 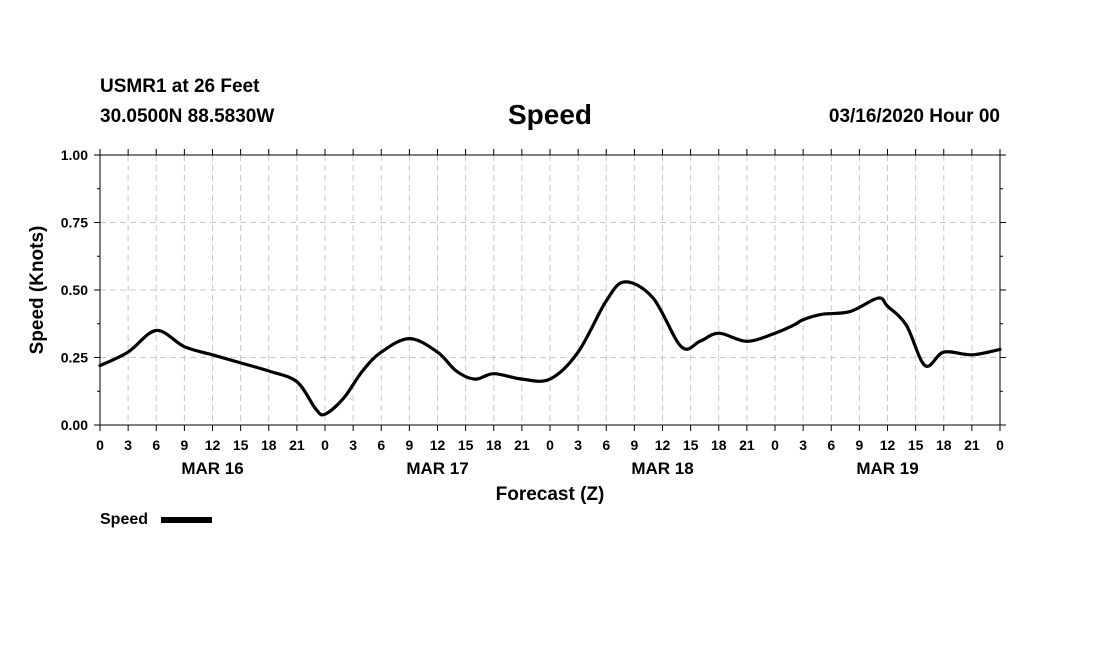 What do you see at coordinates (550, 114) in the screenshot?
I see `chart-title: Speed` at bounding box center [550, 114].